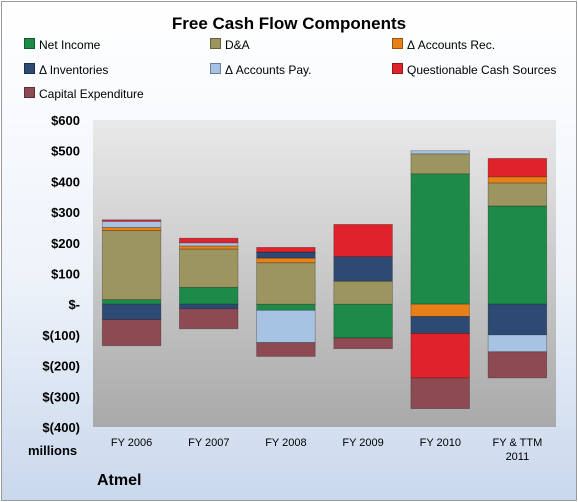 This screenshot has width=578, height=502. Describe the element at coordinates (61, 335) in the screenshot. I see `y-tick-label: $(100)` at that location.